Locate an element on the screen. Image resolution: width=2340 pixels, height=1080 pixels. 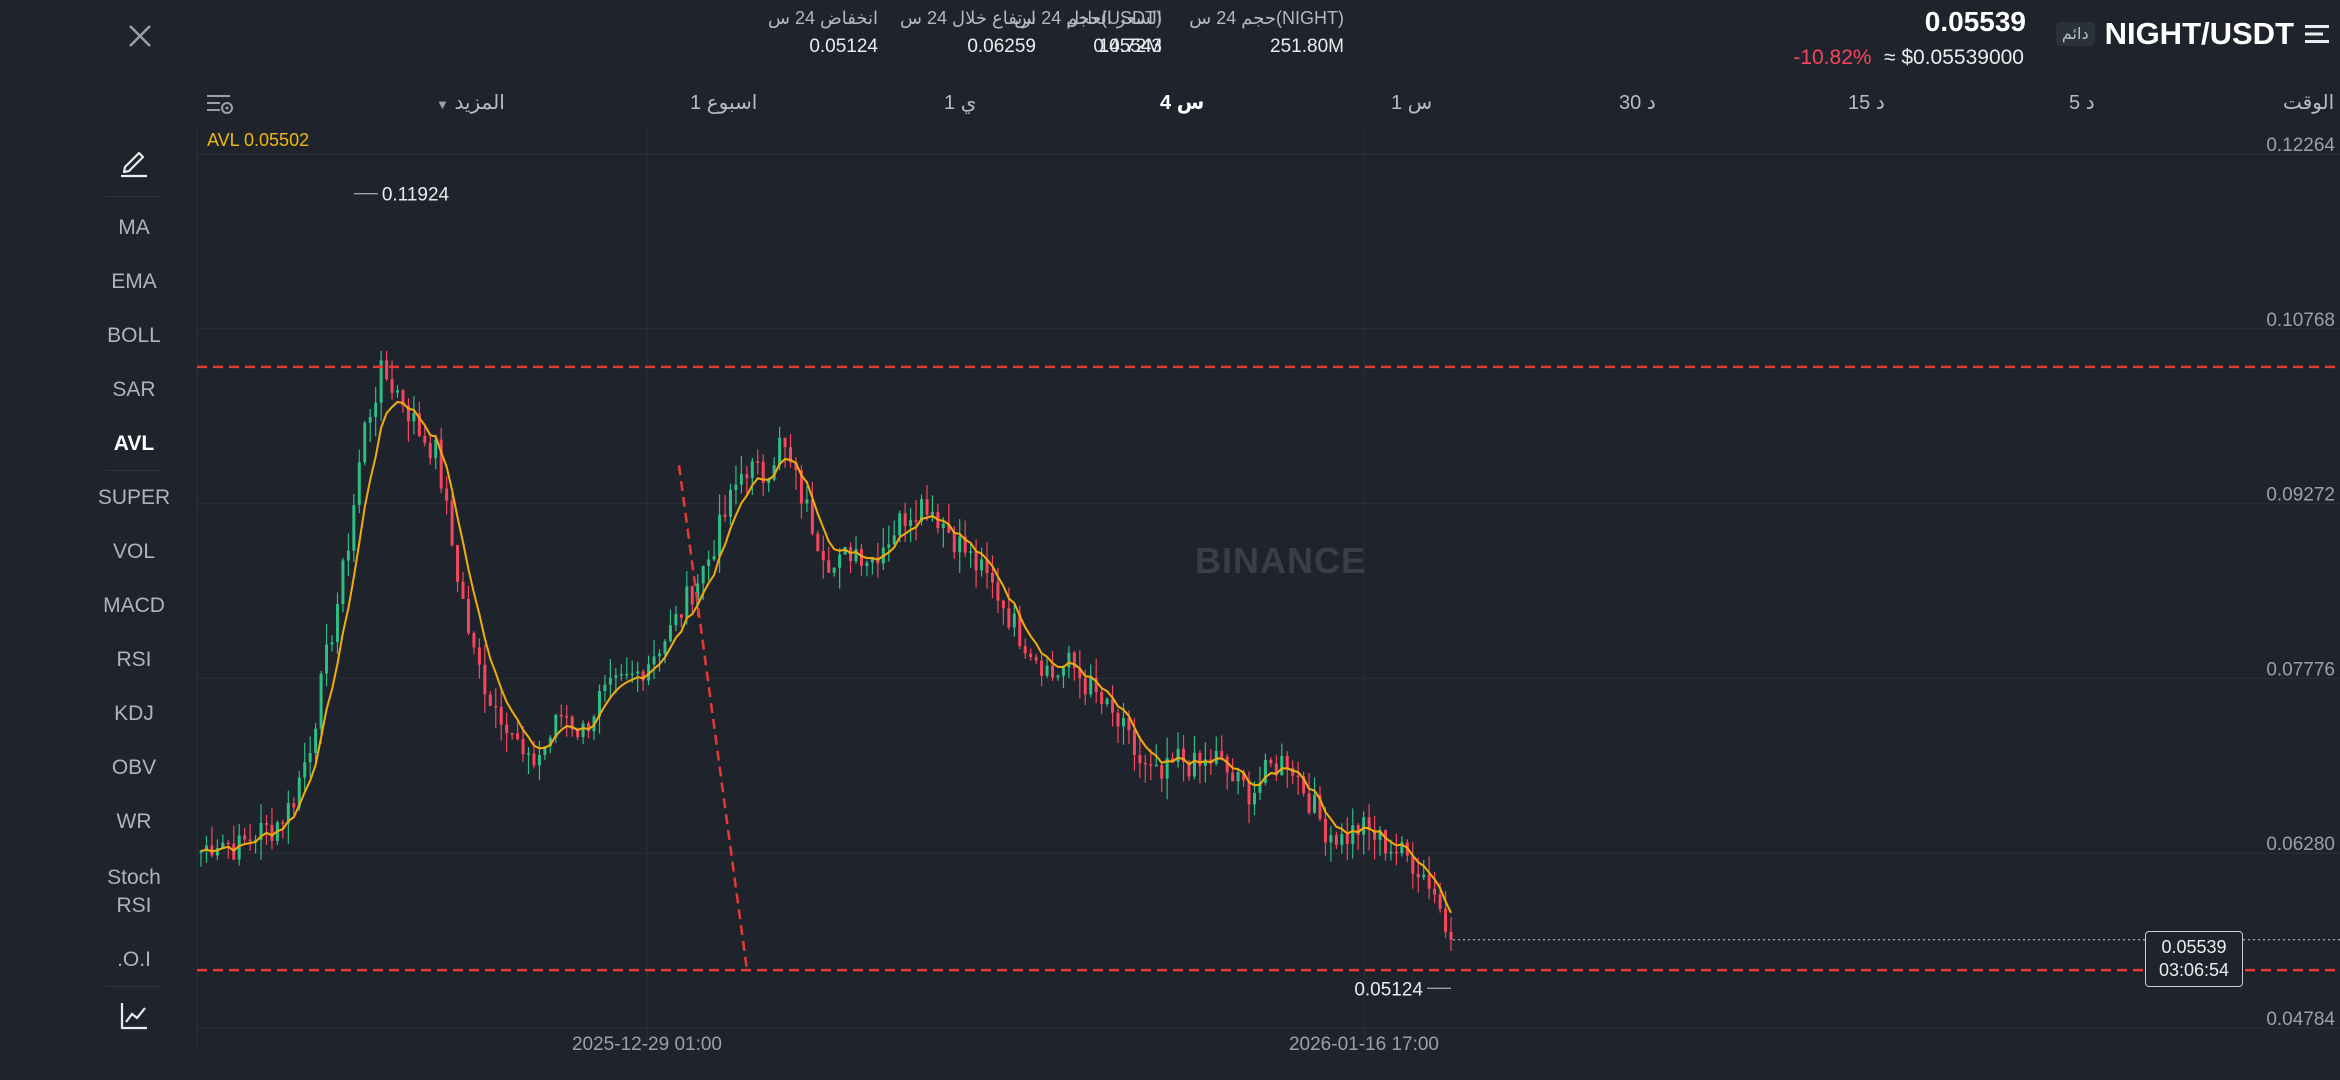
indicator-super: SUPER is located at coordinates (134, 497).